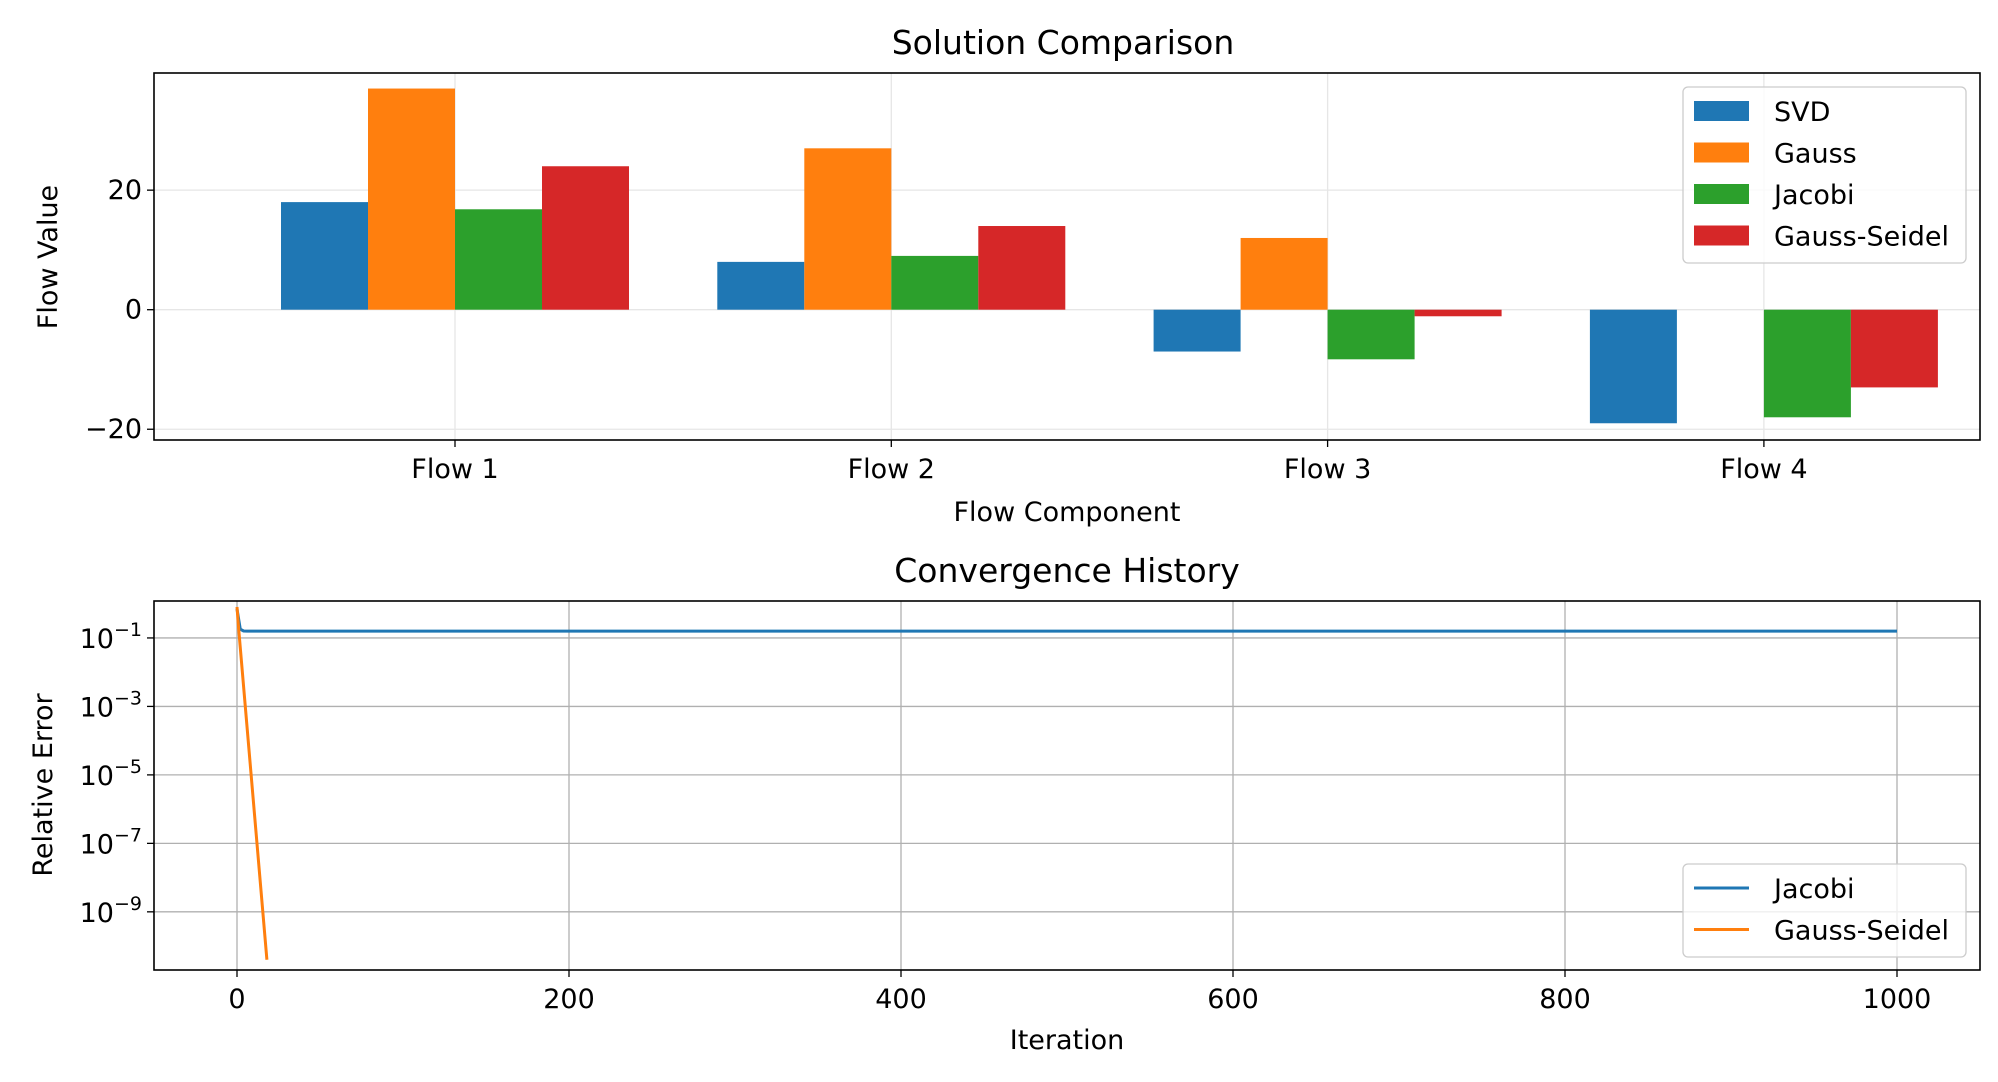 The width and height of the screenshot is (1998, 1082). What do you see at coordinates (1763, 469) in the screenshot?
I see `x-tick-label: Flow 4` at bounding box center [1763, 469].